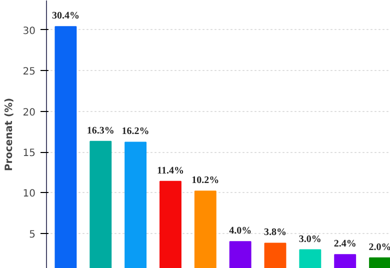  What do you see at coordinates (206, 180) in the screenshot?
I see `data-label: 10.2%` at bounding box center [206, 180].